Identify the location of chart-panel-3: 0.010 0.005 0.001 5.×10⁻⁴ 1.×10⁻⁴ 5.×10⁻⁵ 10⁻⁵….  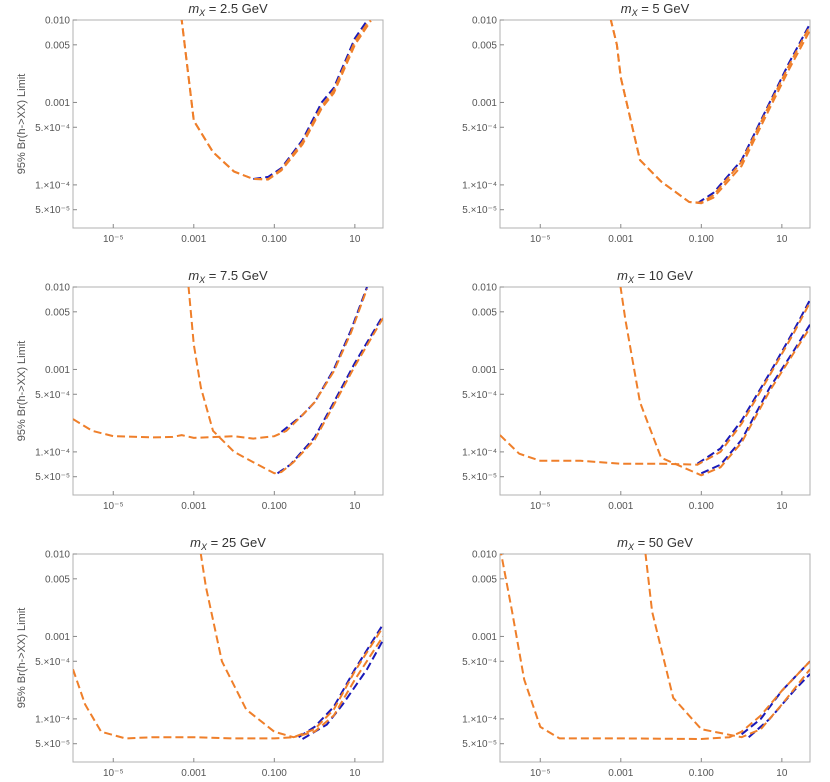
(200, 390).